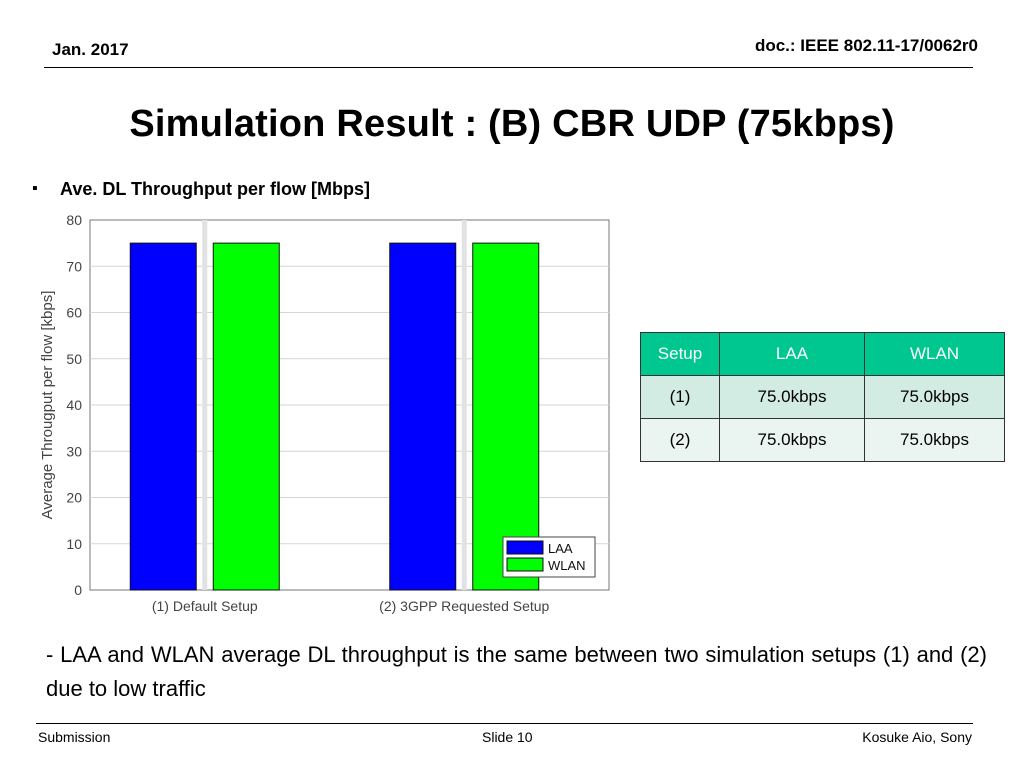 The width and height of the screenshot is (1024, 768). Describe the element at coordinates (74, 359) in the screenshot. I see `y-tick-label: 50` at that location.